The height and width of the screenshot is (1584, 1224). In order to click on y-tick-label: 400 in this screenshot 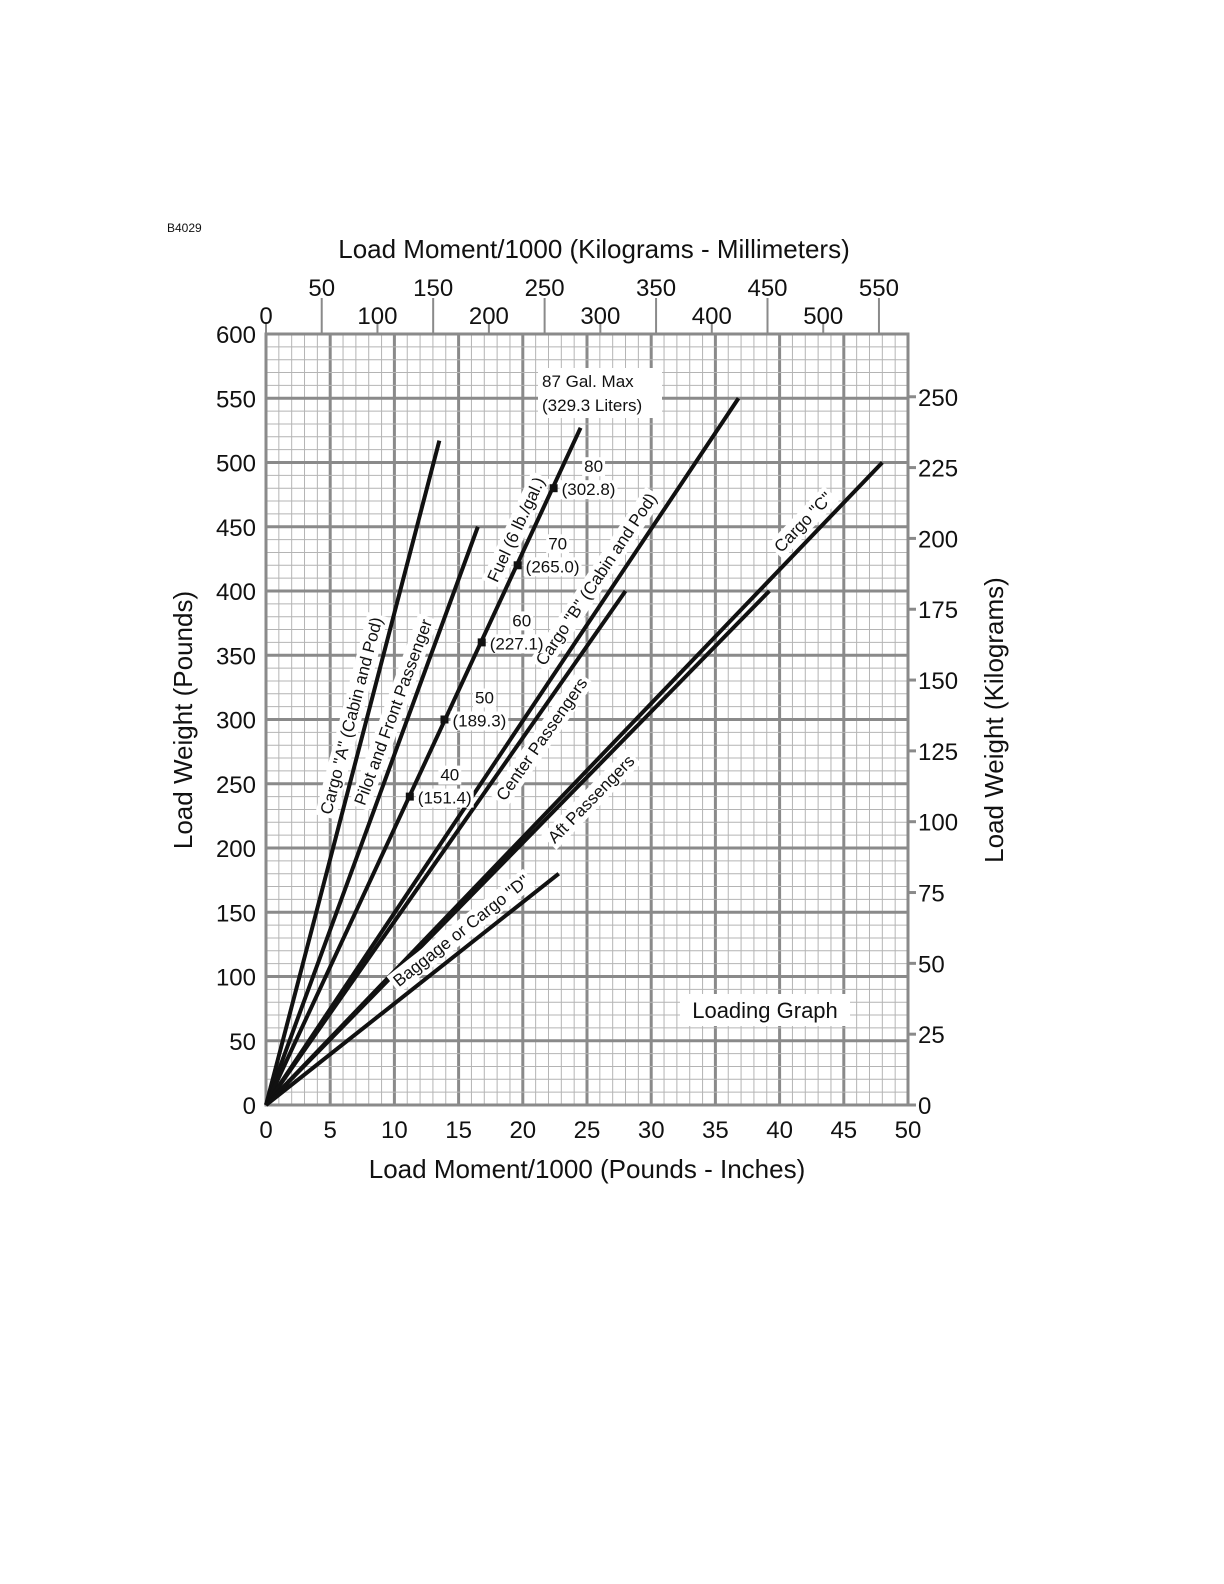, I will do `click(236, 592)`.